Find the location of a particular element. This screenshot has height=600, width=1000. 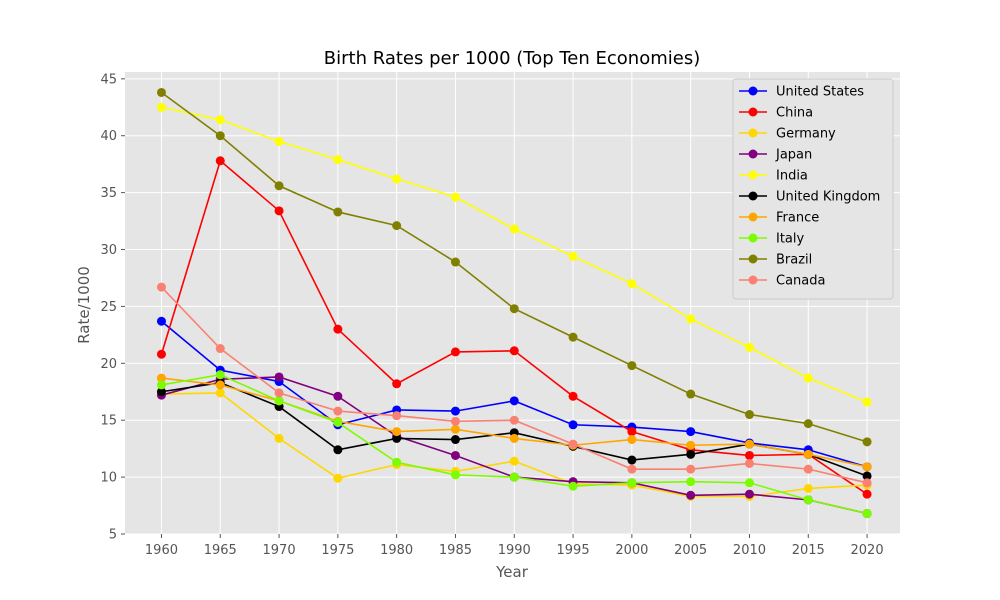

x-tick-label: 1965 is located at coordinates (220, 550).